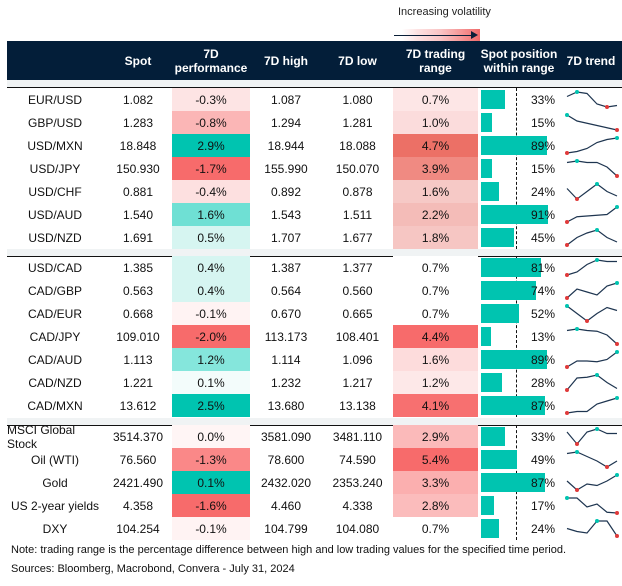  I want to click on table-row: USD/JPY 150.930 -1.7% 155.990 150.070 3.9% 15%, so click(314, 168).